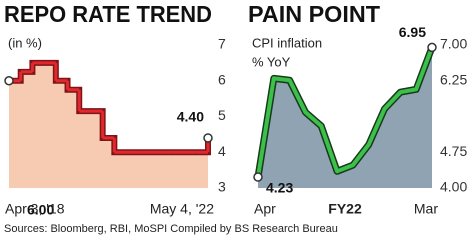 This screenshot has height=240, width=474. Describe the element at coordinates (190, 117) in the screenshot. I see `data-label: 4.40` at that location.